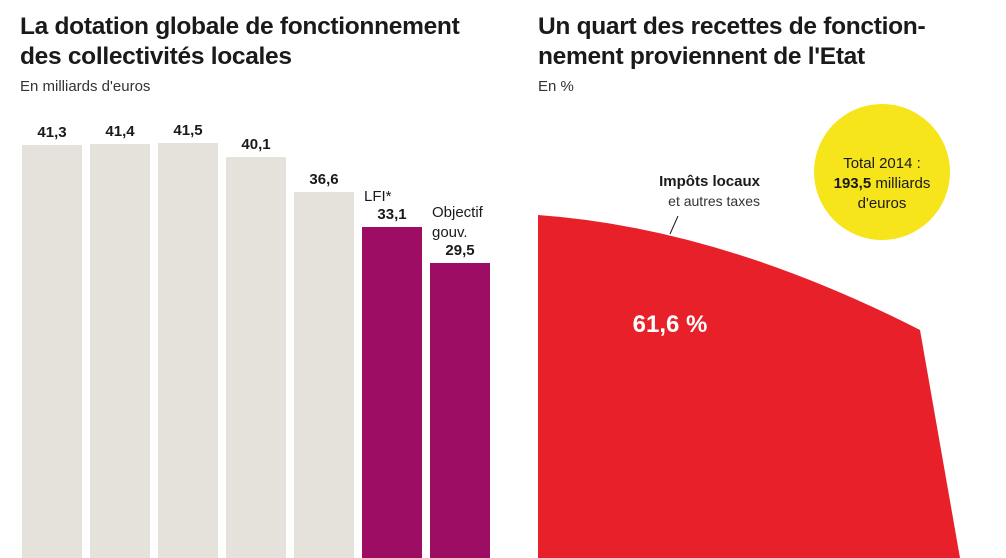  I want to click on bar-value-label-4: 40,1, so click(255, 144).